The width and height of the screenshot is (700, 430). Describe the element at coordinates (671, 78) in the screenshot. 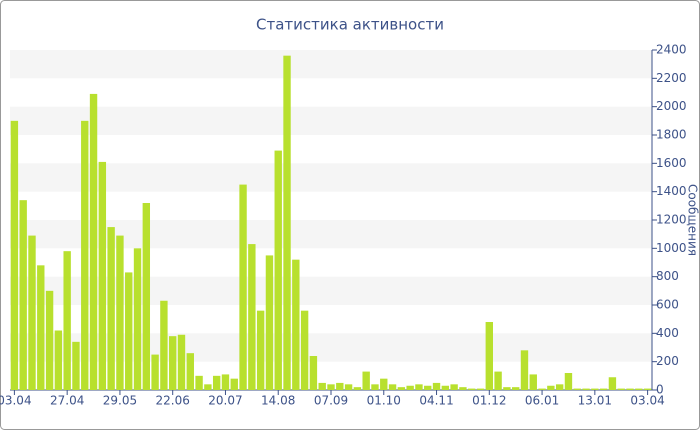

I see `y-tick-label: 2200` at that location.